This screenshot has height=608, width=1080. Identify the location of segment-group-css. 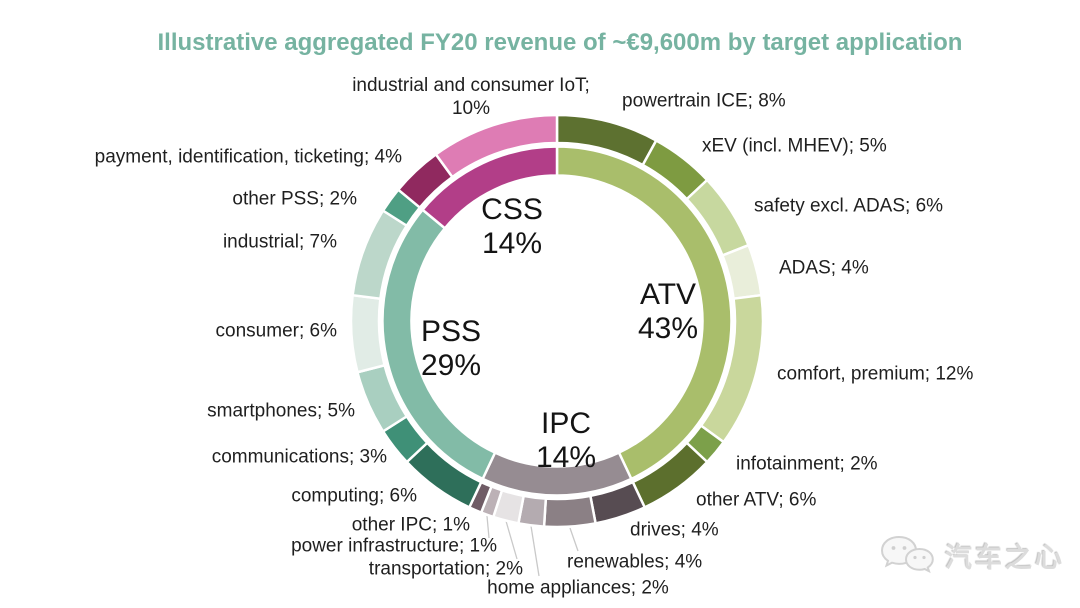
(489, 188).